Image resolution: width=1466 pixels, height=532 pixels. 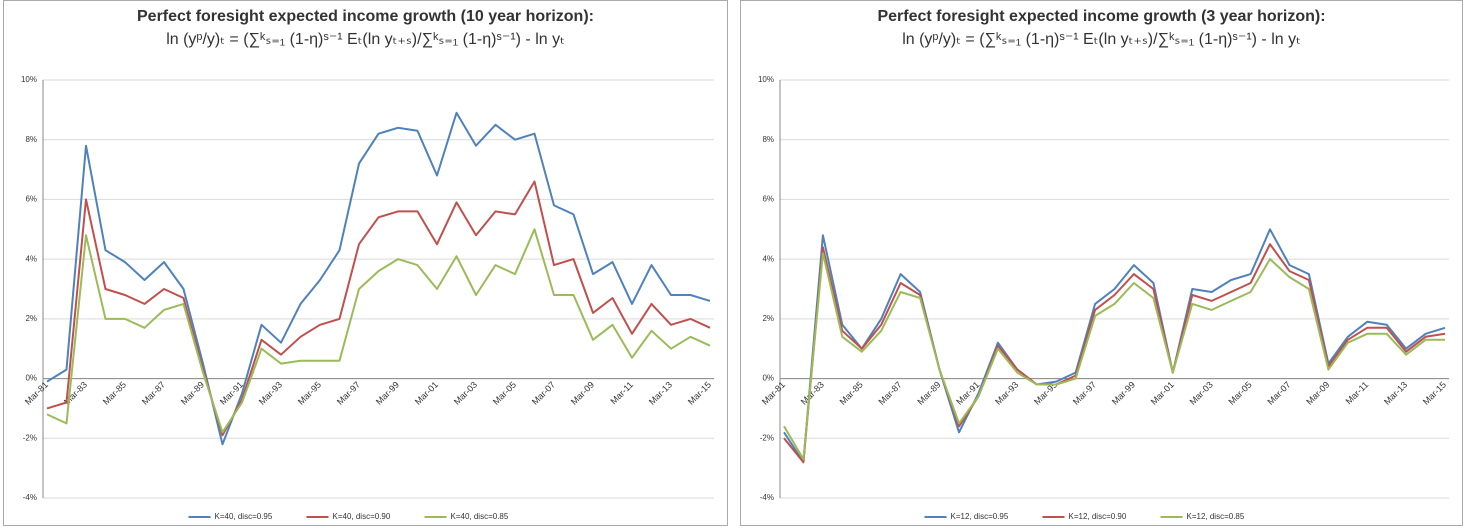 I want to click on legend-label: K=40, disc=0.95, so click(x=244, y=516).